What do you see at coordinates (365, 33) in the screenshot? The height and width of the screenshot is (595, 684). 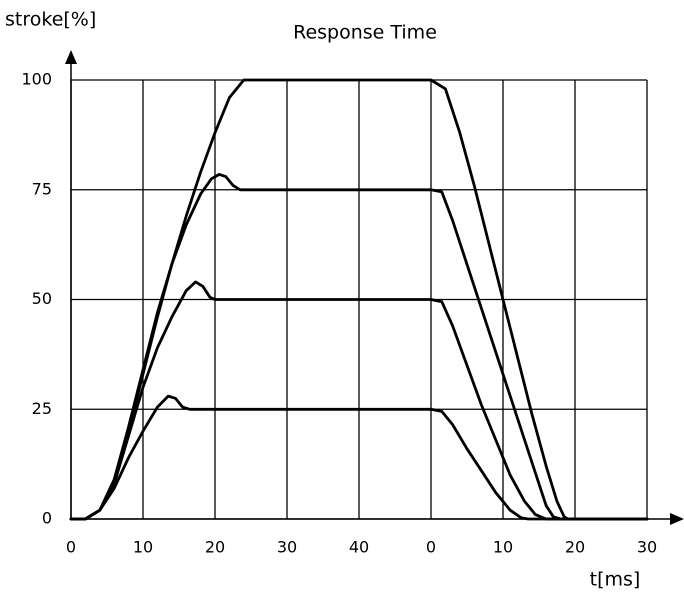 I see `chart-title: Response Time` at bounding box center [365, 33].